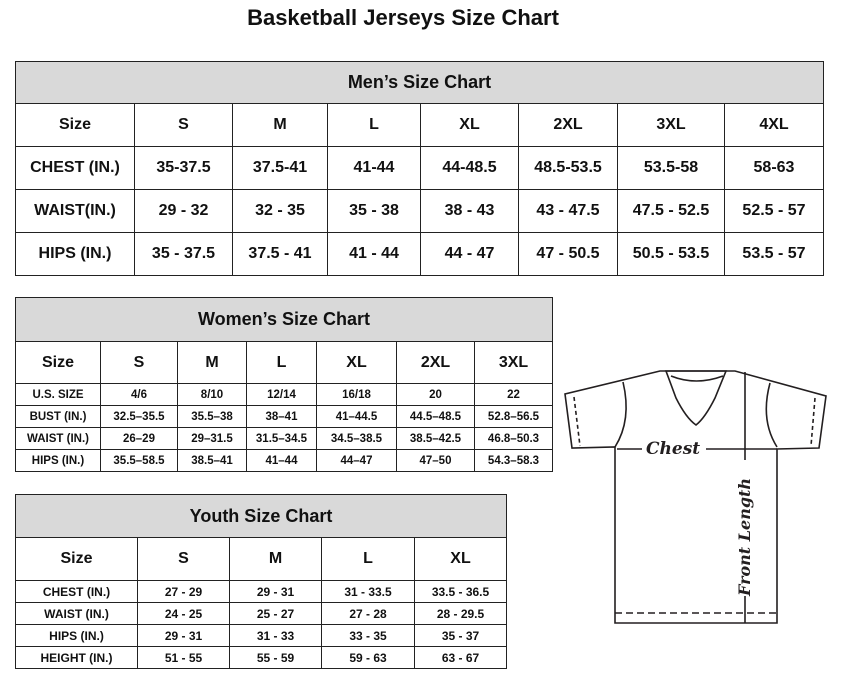 The height and width of the screenshot is (679, 843). Describe the element at coordinates (435, 460) in the screenshot. I see `table-cell: 47–50` at that location.